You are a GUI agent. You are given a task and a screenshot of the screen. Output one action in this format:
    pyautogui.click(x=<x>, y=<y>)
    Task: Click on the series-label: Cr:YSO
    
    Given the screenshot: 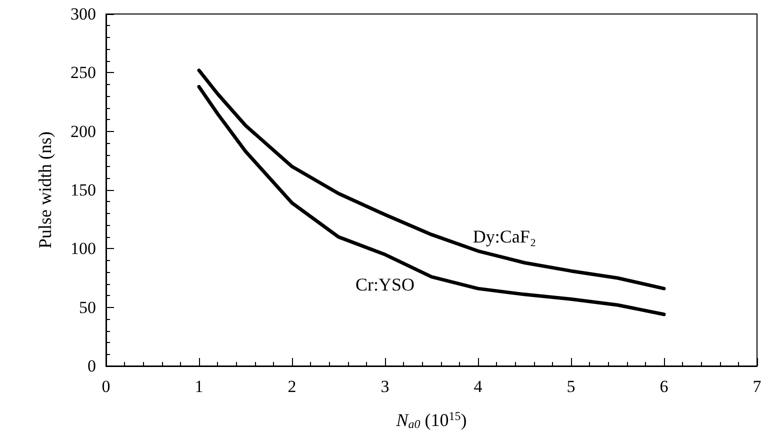 What is the action you would take?
    pyautogui.click(x=385, y=284)
    